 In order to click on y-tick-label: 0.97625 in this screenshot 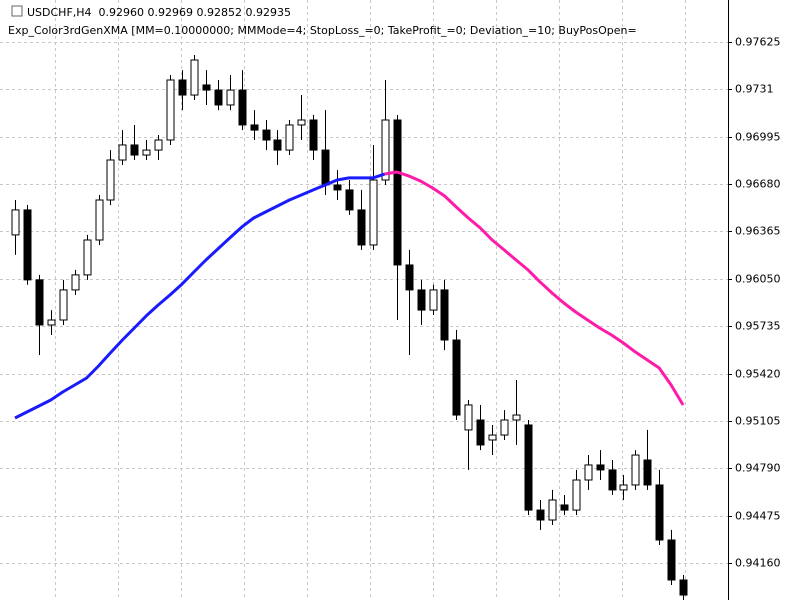, I will do `click(758, 42)`.